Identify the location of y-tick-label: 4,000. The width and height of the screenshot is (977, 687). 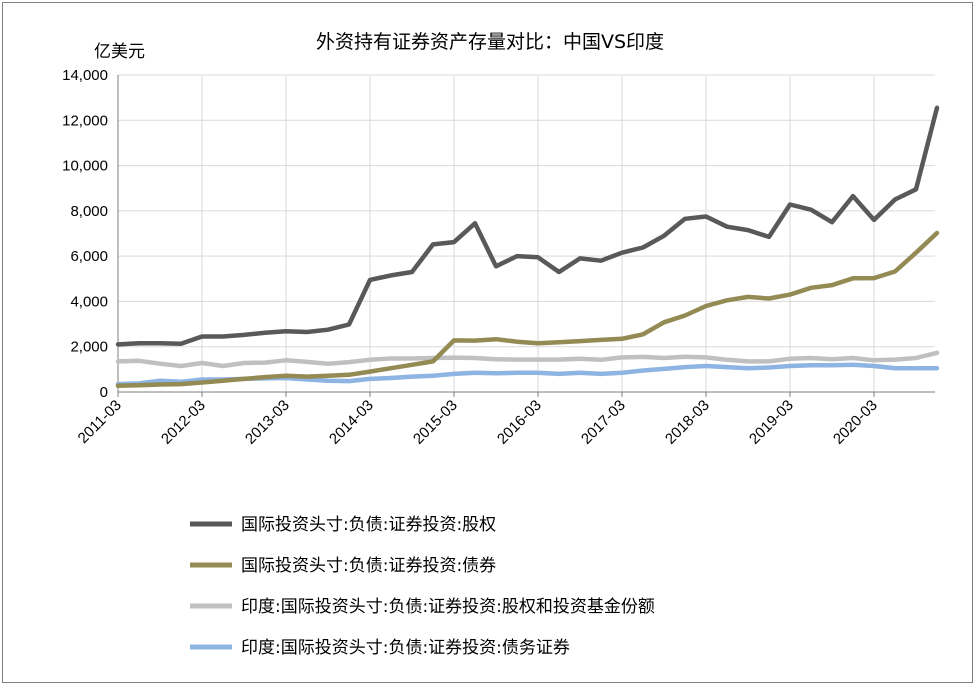
(89, 301).